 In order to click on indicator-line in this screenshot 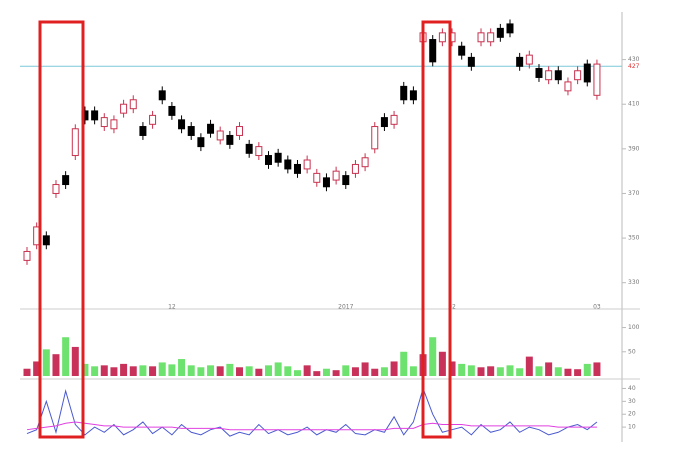, I will do `click(311, 426)`.